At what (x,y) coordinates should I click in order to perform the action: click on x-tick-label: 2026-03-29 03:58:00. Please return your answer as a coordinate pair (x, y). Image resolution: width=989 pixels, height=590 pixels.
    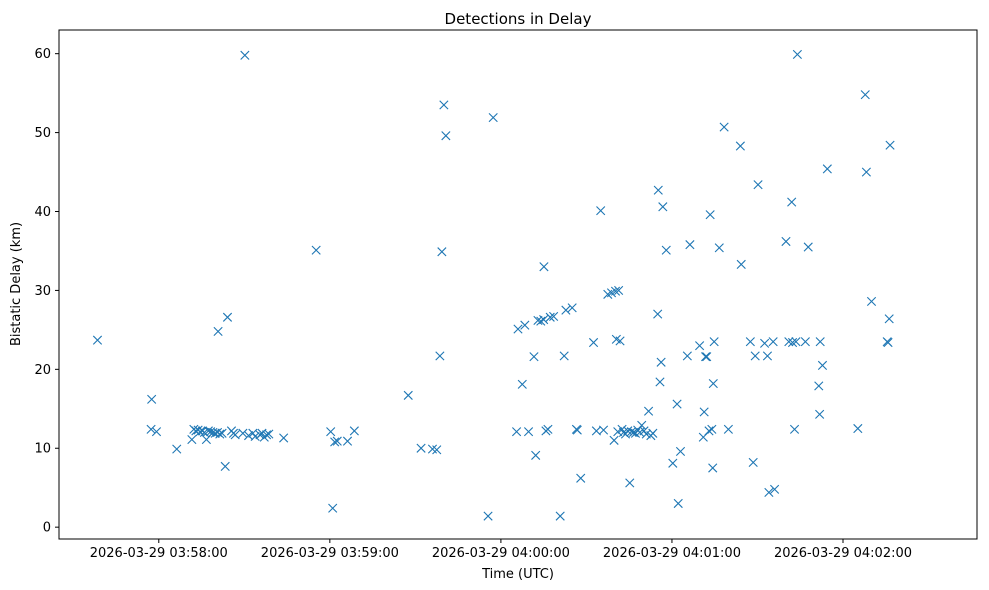
    Looking at the image, I should click on (159, 553).